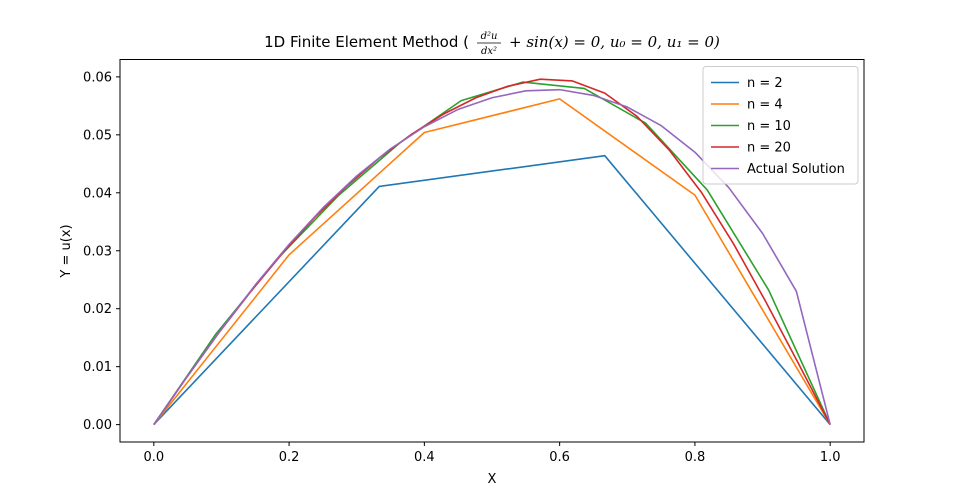 The image size is (960, 497). Describe the element at coordinates (97, 425) in the screenshot. I see `y-tick-label: 0.00` at that location.